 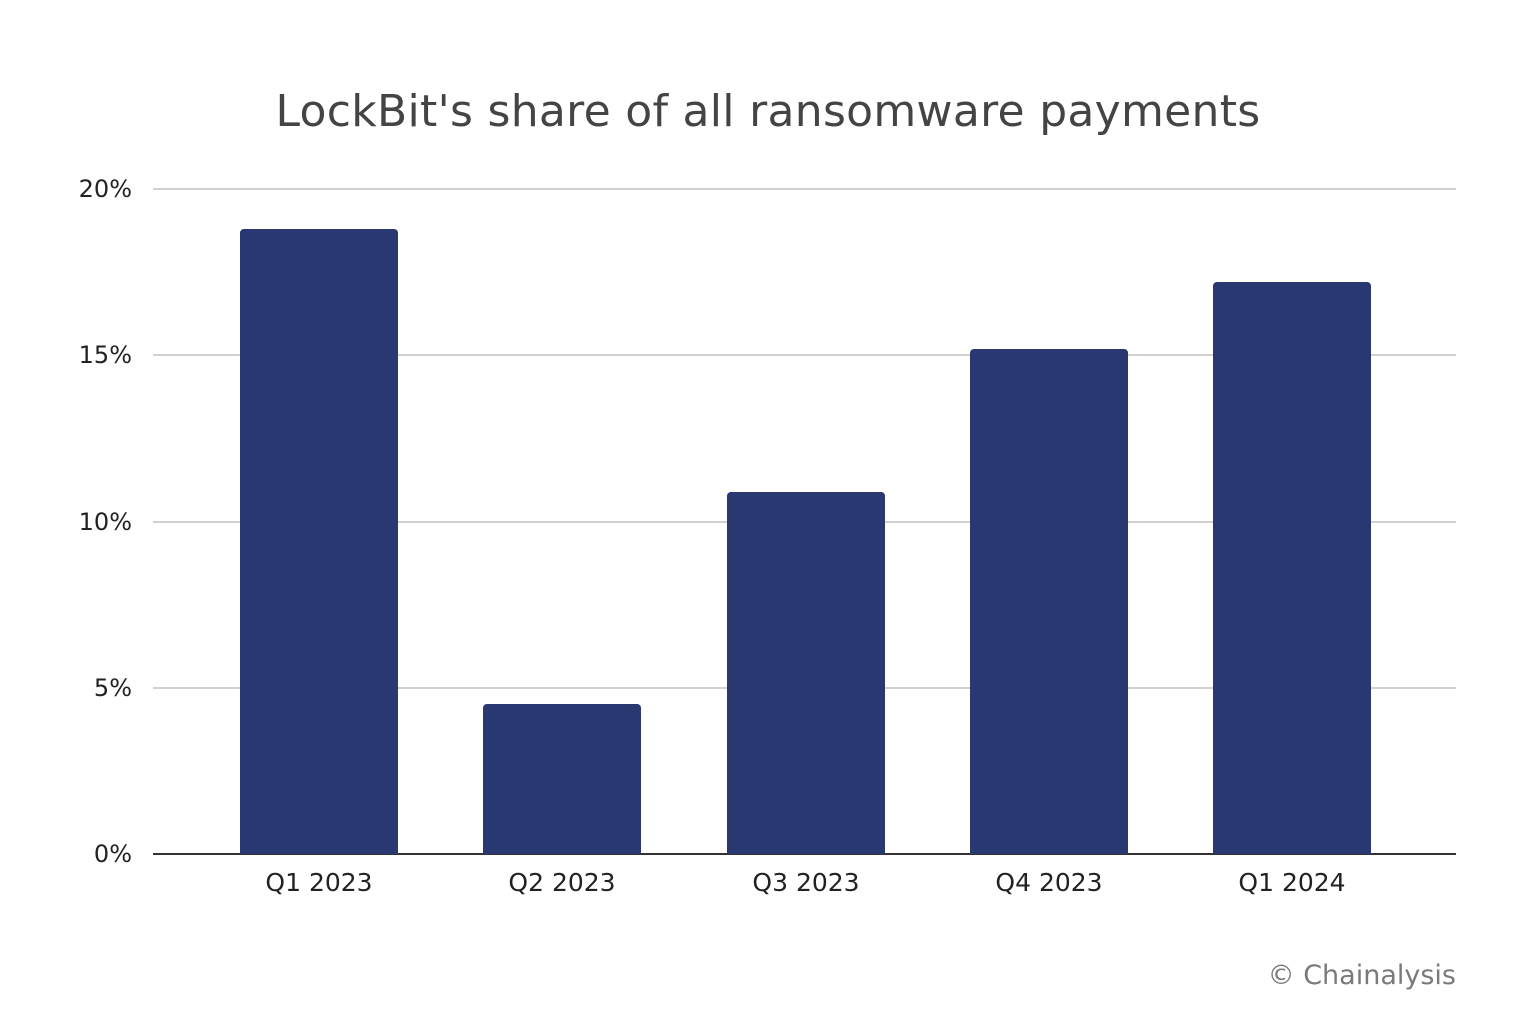 What do you see at coordinates (112, 687) in the screenshot?
I see `y-tick-label: 5%` at bounding box center [112, 687].